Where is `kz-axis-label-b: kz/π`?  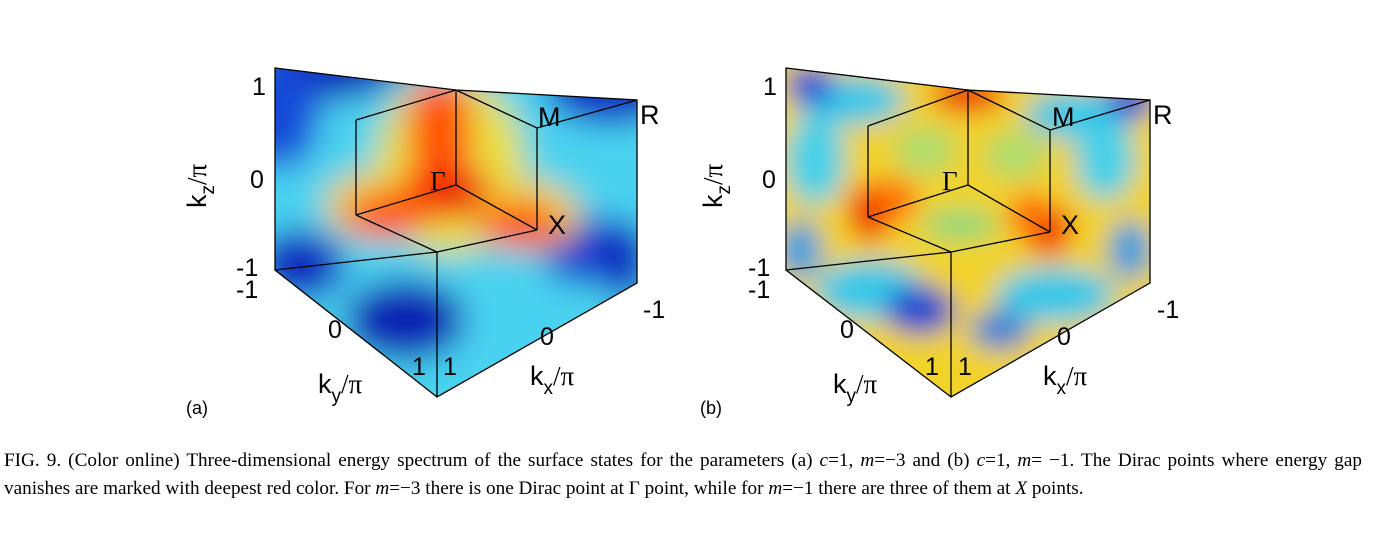
kz-axis-label-b: kz/π is located at coordinates (716, 185).